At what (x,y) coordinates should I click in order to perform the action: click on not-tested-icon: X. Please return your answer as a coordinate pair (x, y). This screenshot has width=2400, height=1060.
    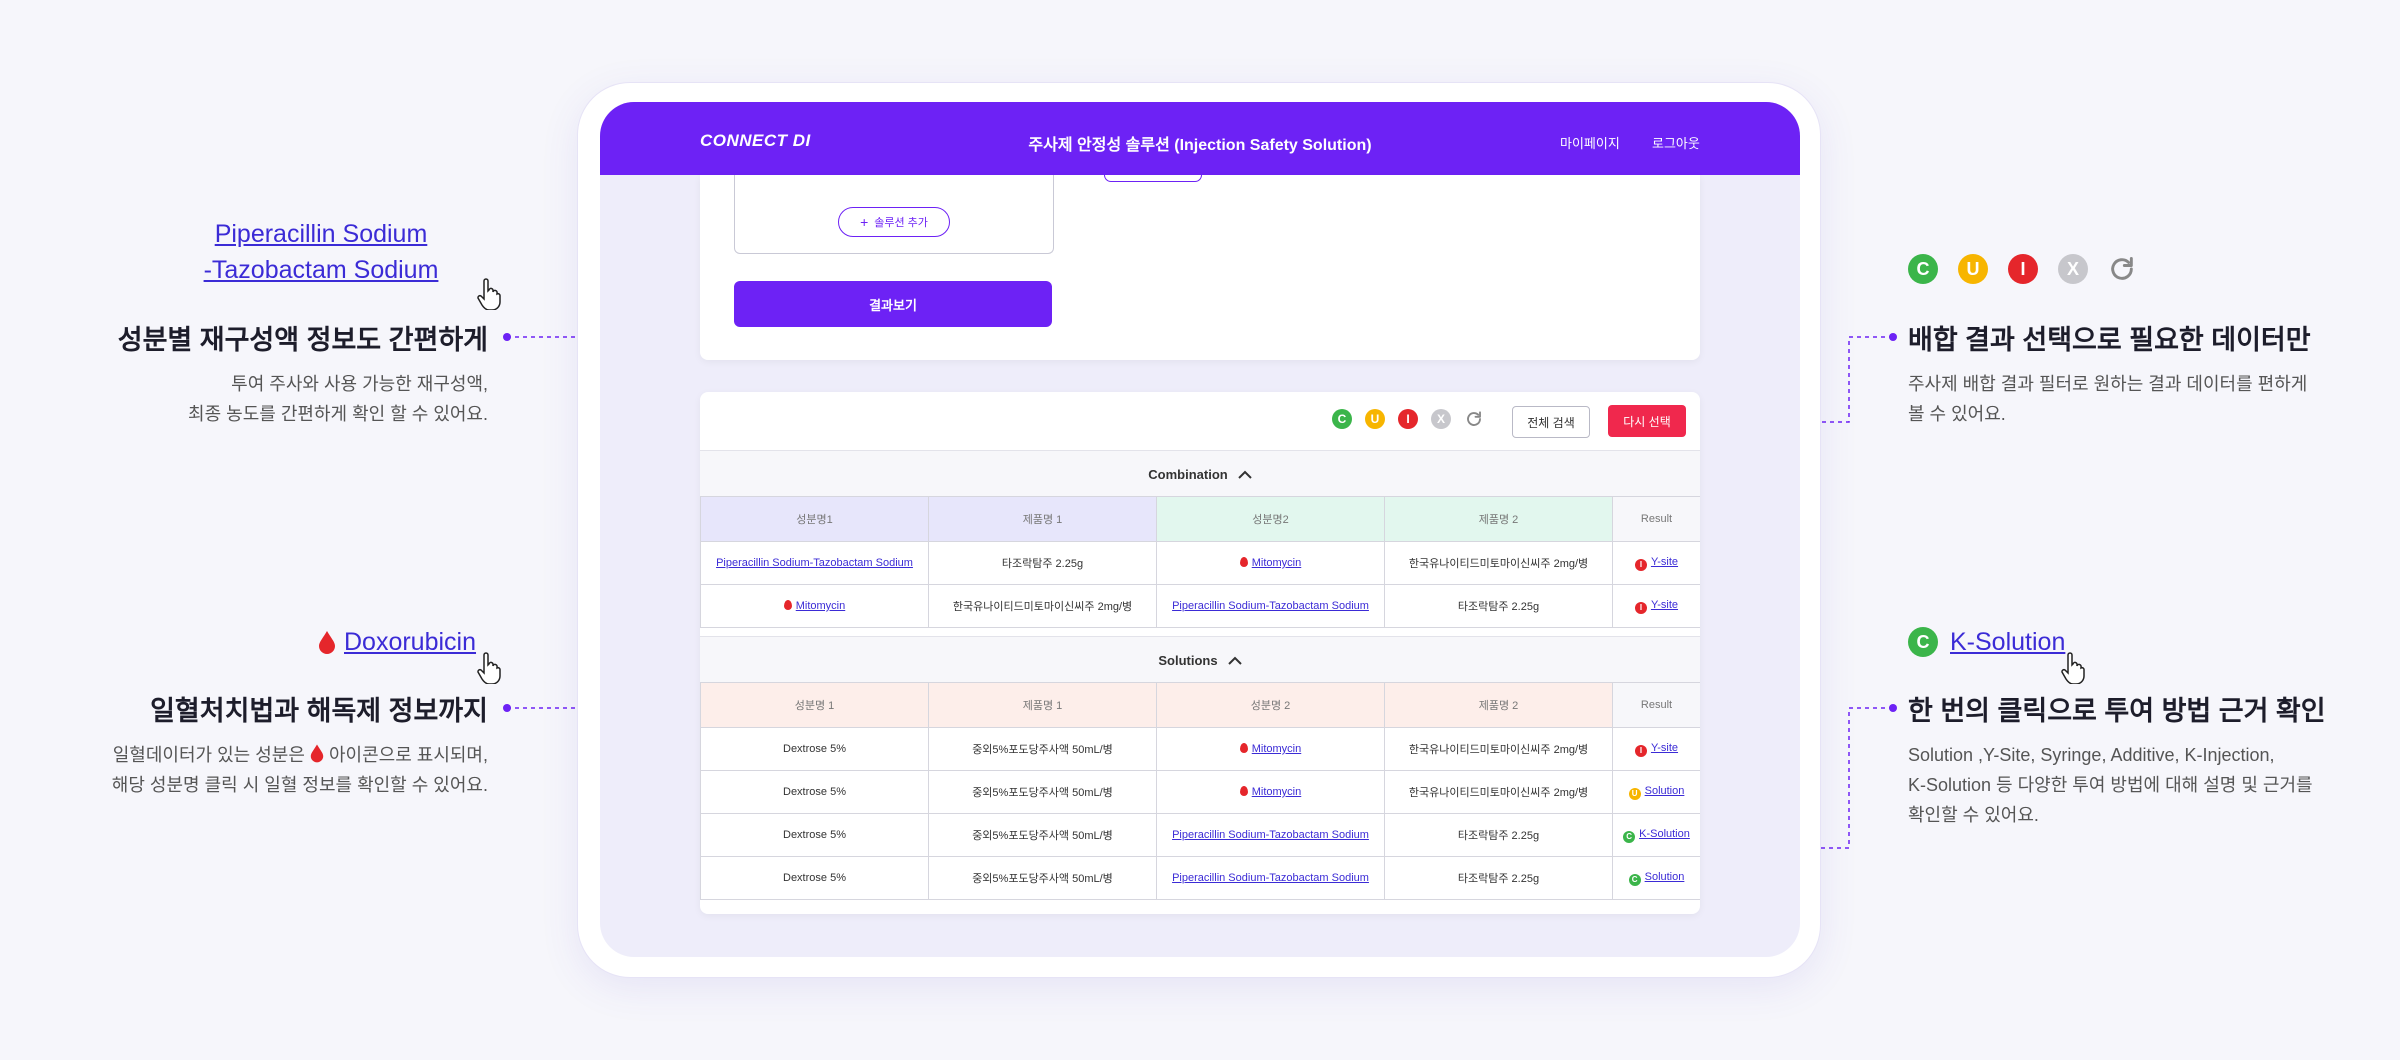
    Looking at the image, I should click on (2073, 269).